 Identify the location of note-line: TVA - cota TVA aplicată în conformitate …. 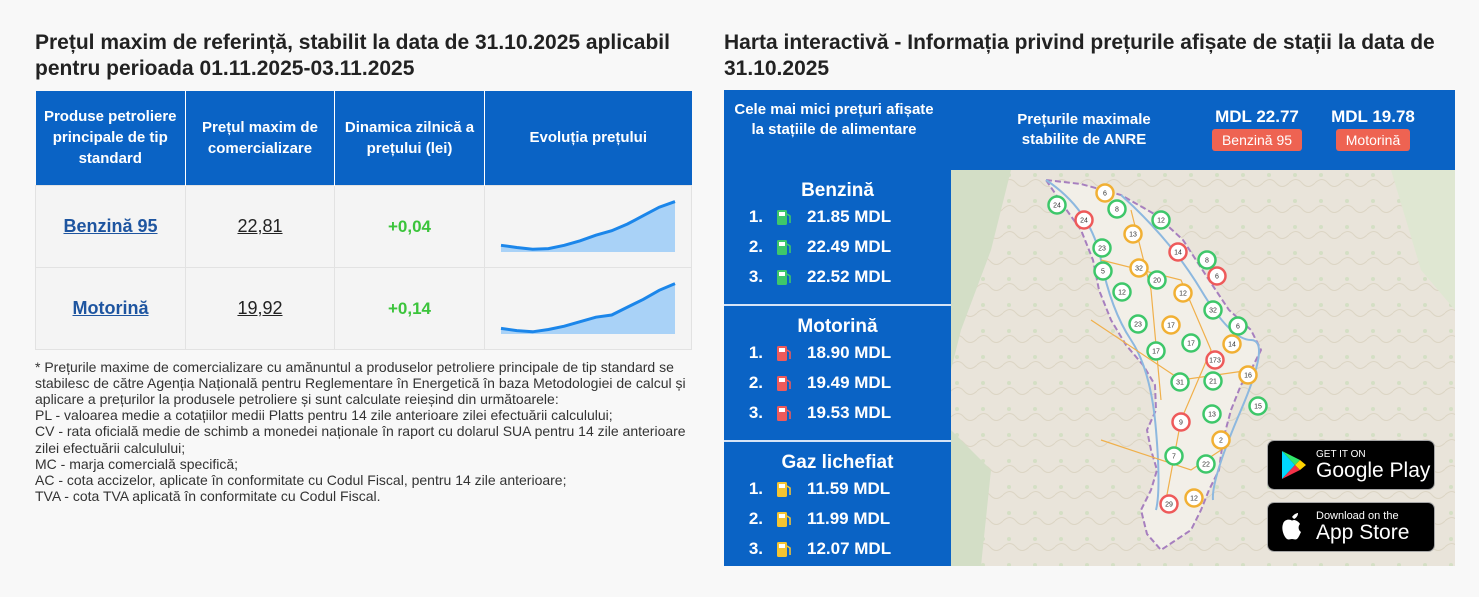
(208, 496).